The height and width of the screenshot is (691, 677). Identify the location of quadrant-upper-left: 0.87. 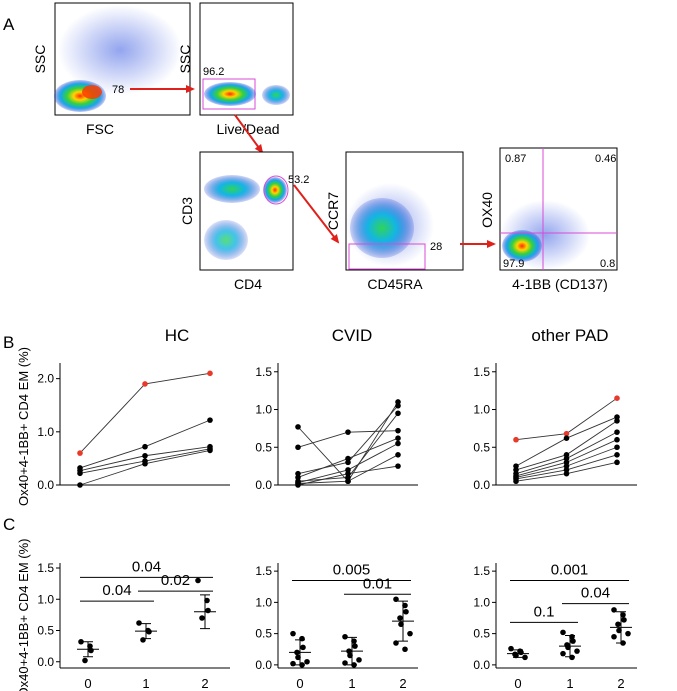
(515, 159).